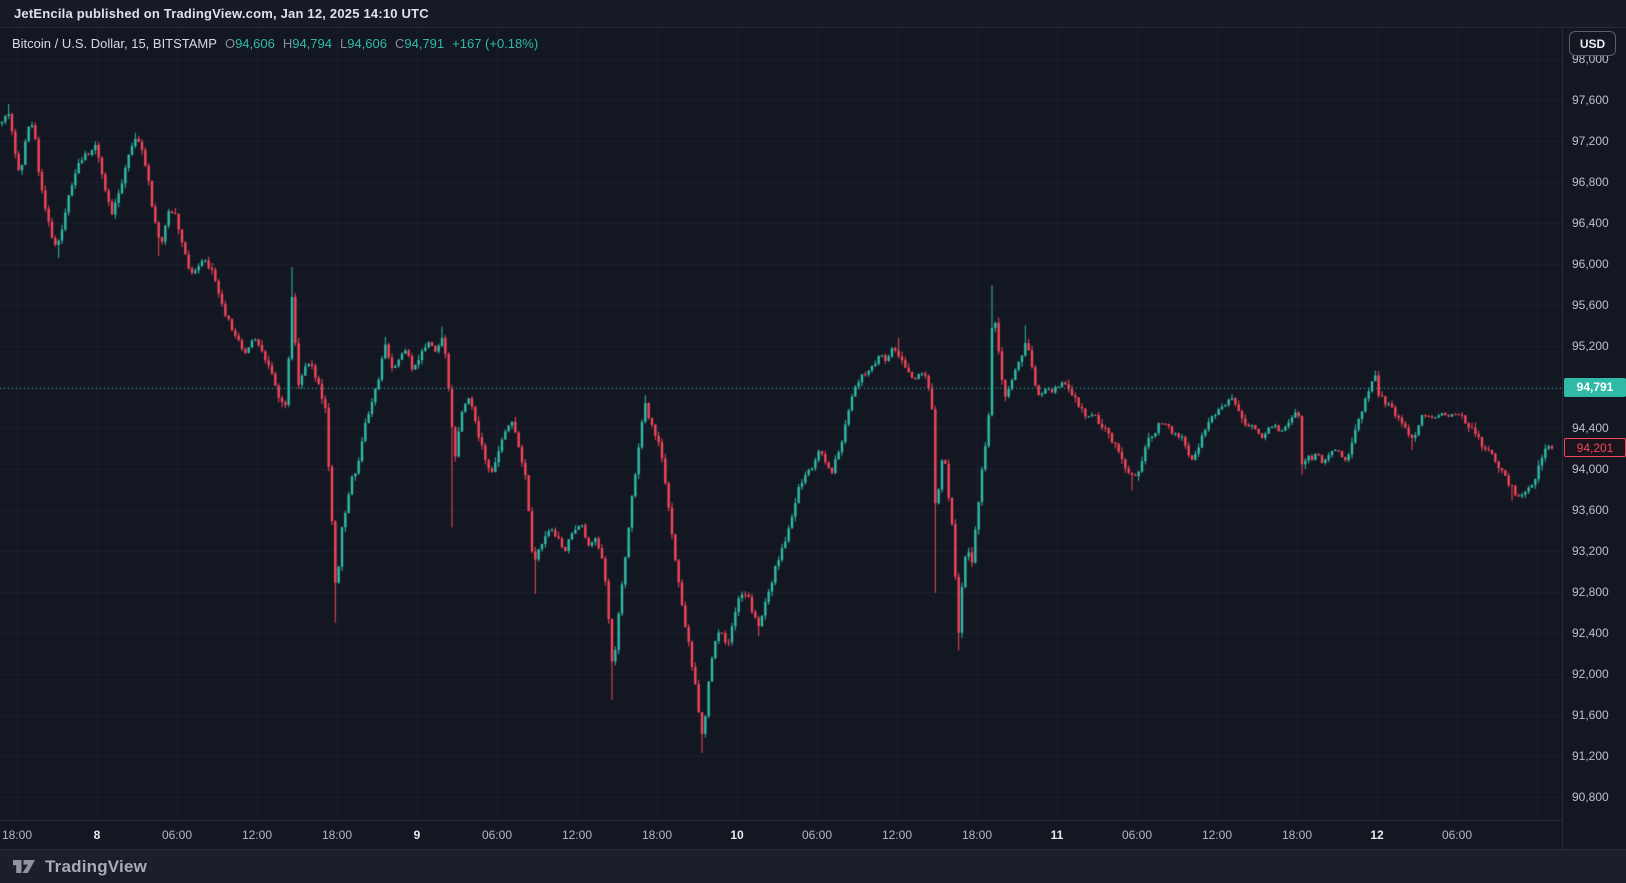  Describe the element at coordinates (343, 43) in the screenshot. I see `ohlc-low-label: L` at that location.